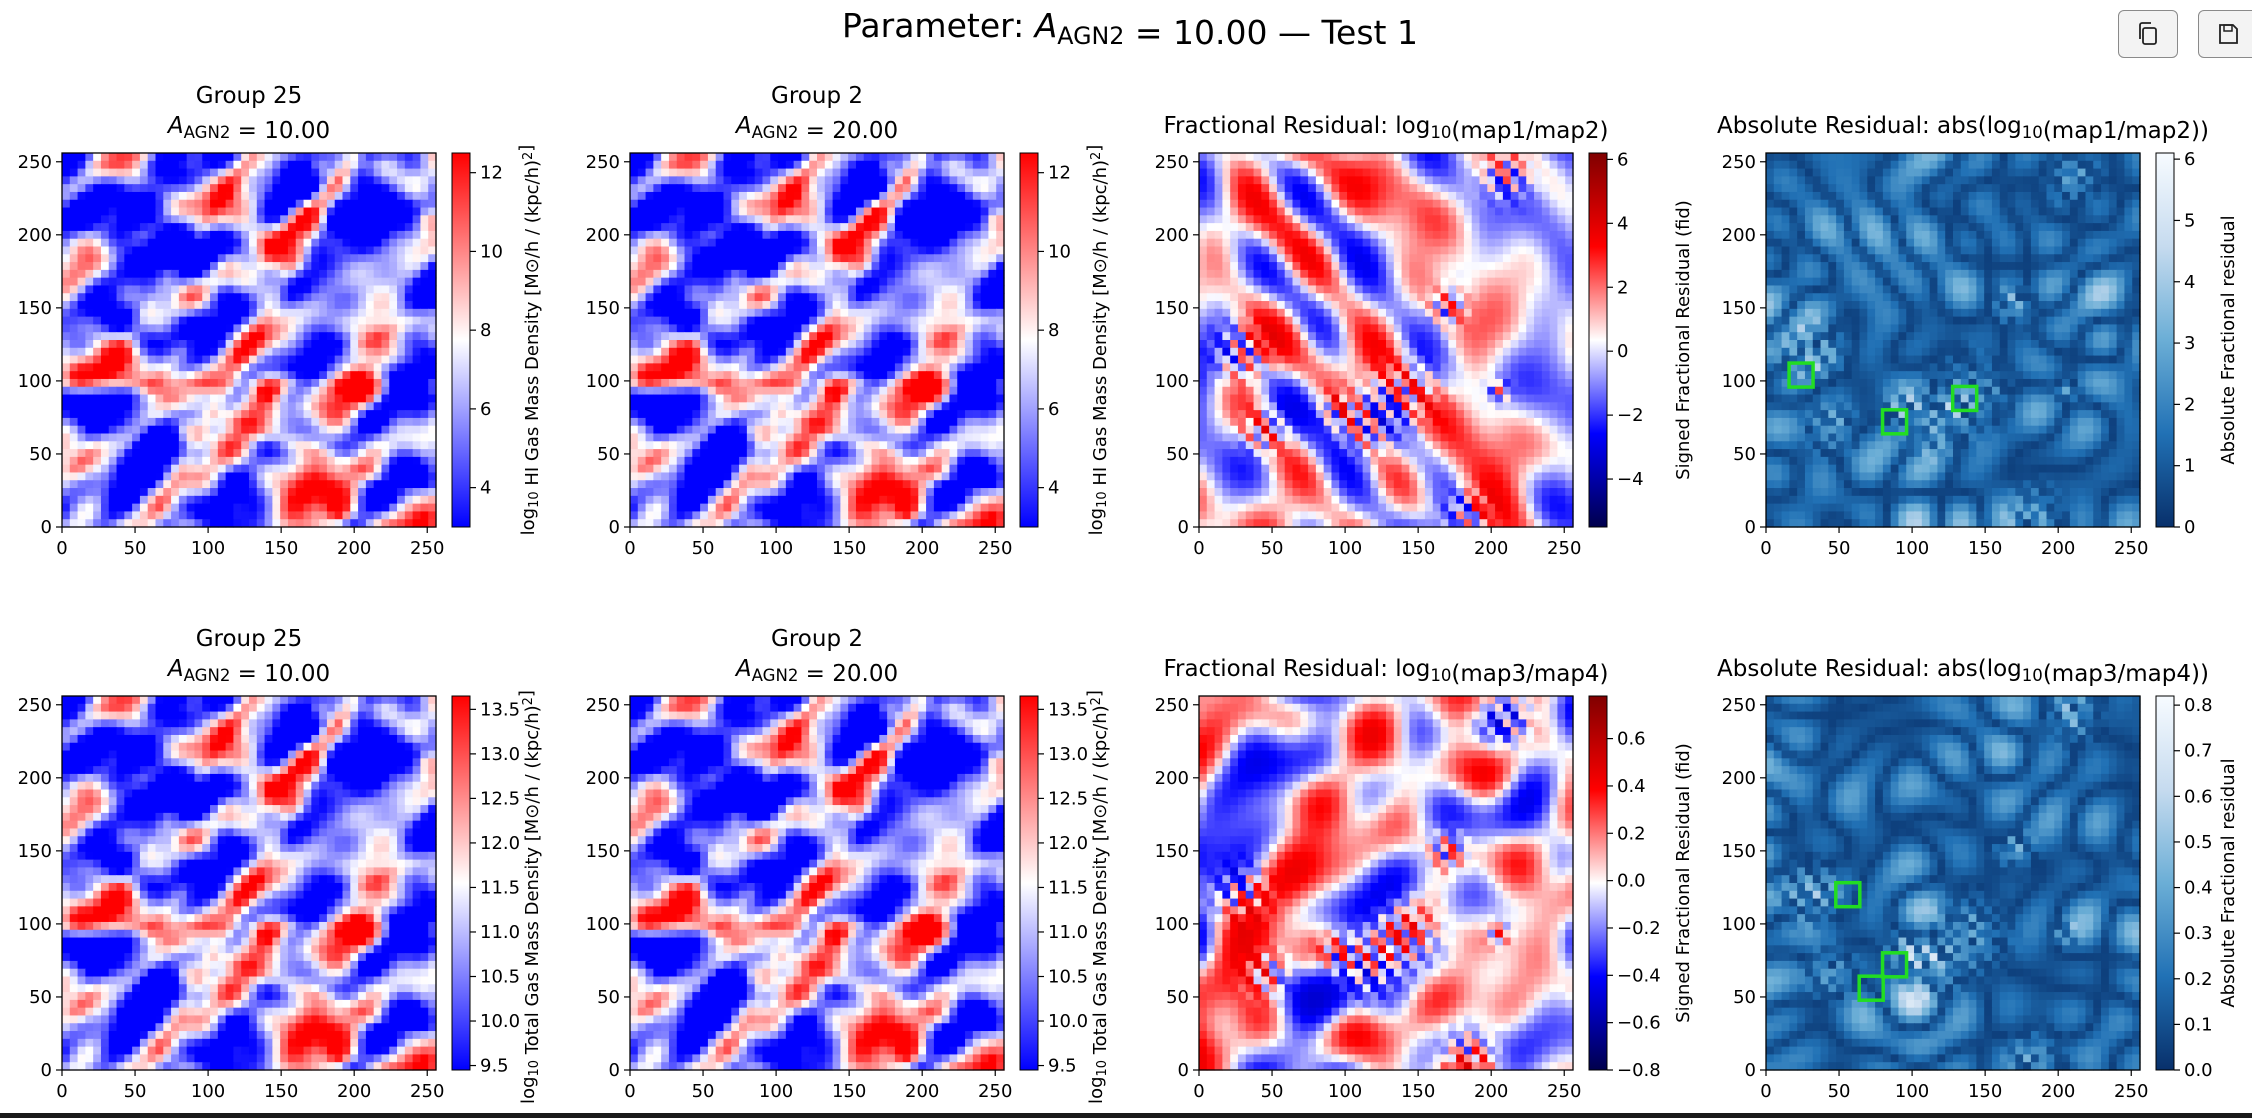 This screenshot has height=1118, width=2252. I want to click on heatmap-image, so click(249, 340).